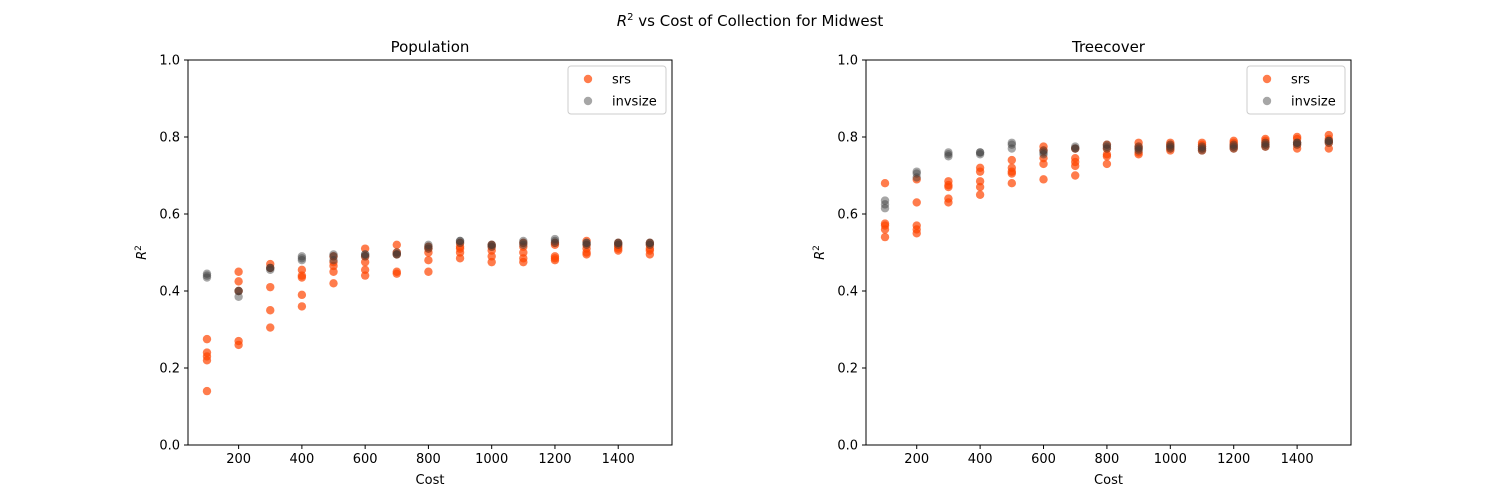  I want to click on x-tick-label: 400, so click(301, 459).